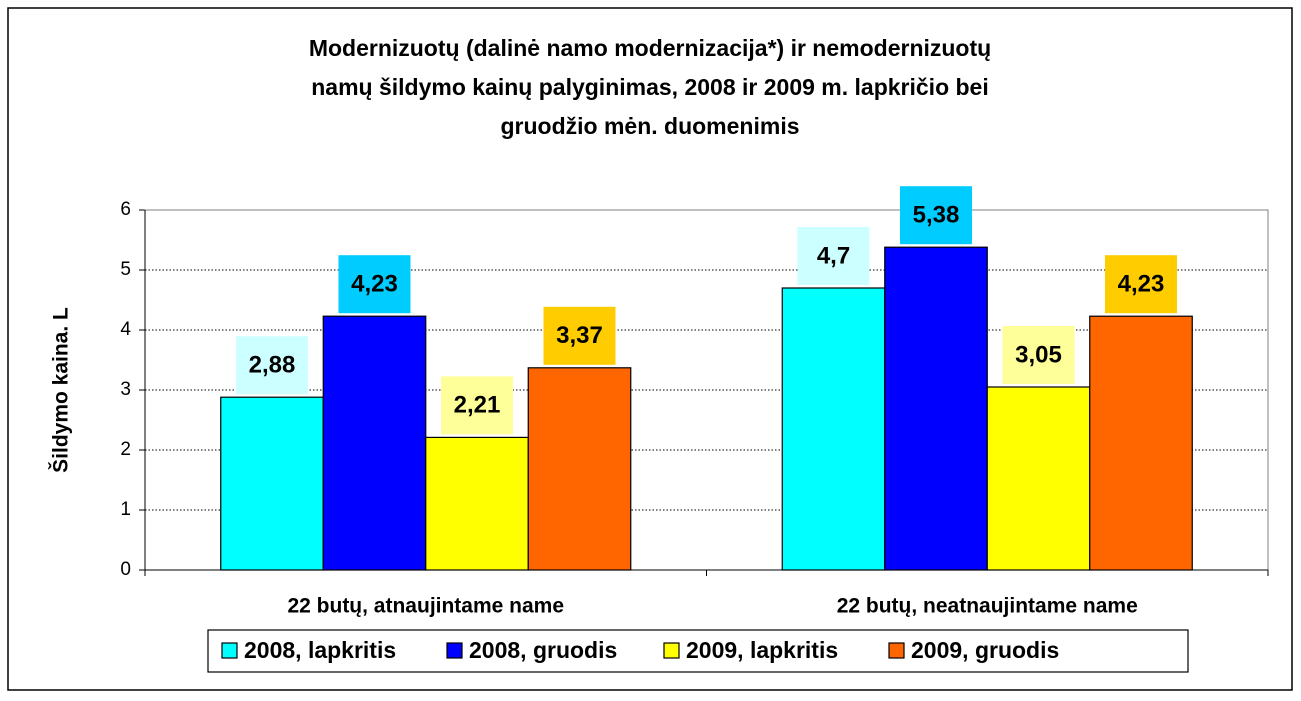 Image resolution: width=1301 pixels, height=701 pixels. Describe the element at coordinates (125, 269) in the screenshot. I see `y-tick-label: 5` at that location.